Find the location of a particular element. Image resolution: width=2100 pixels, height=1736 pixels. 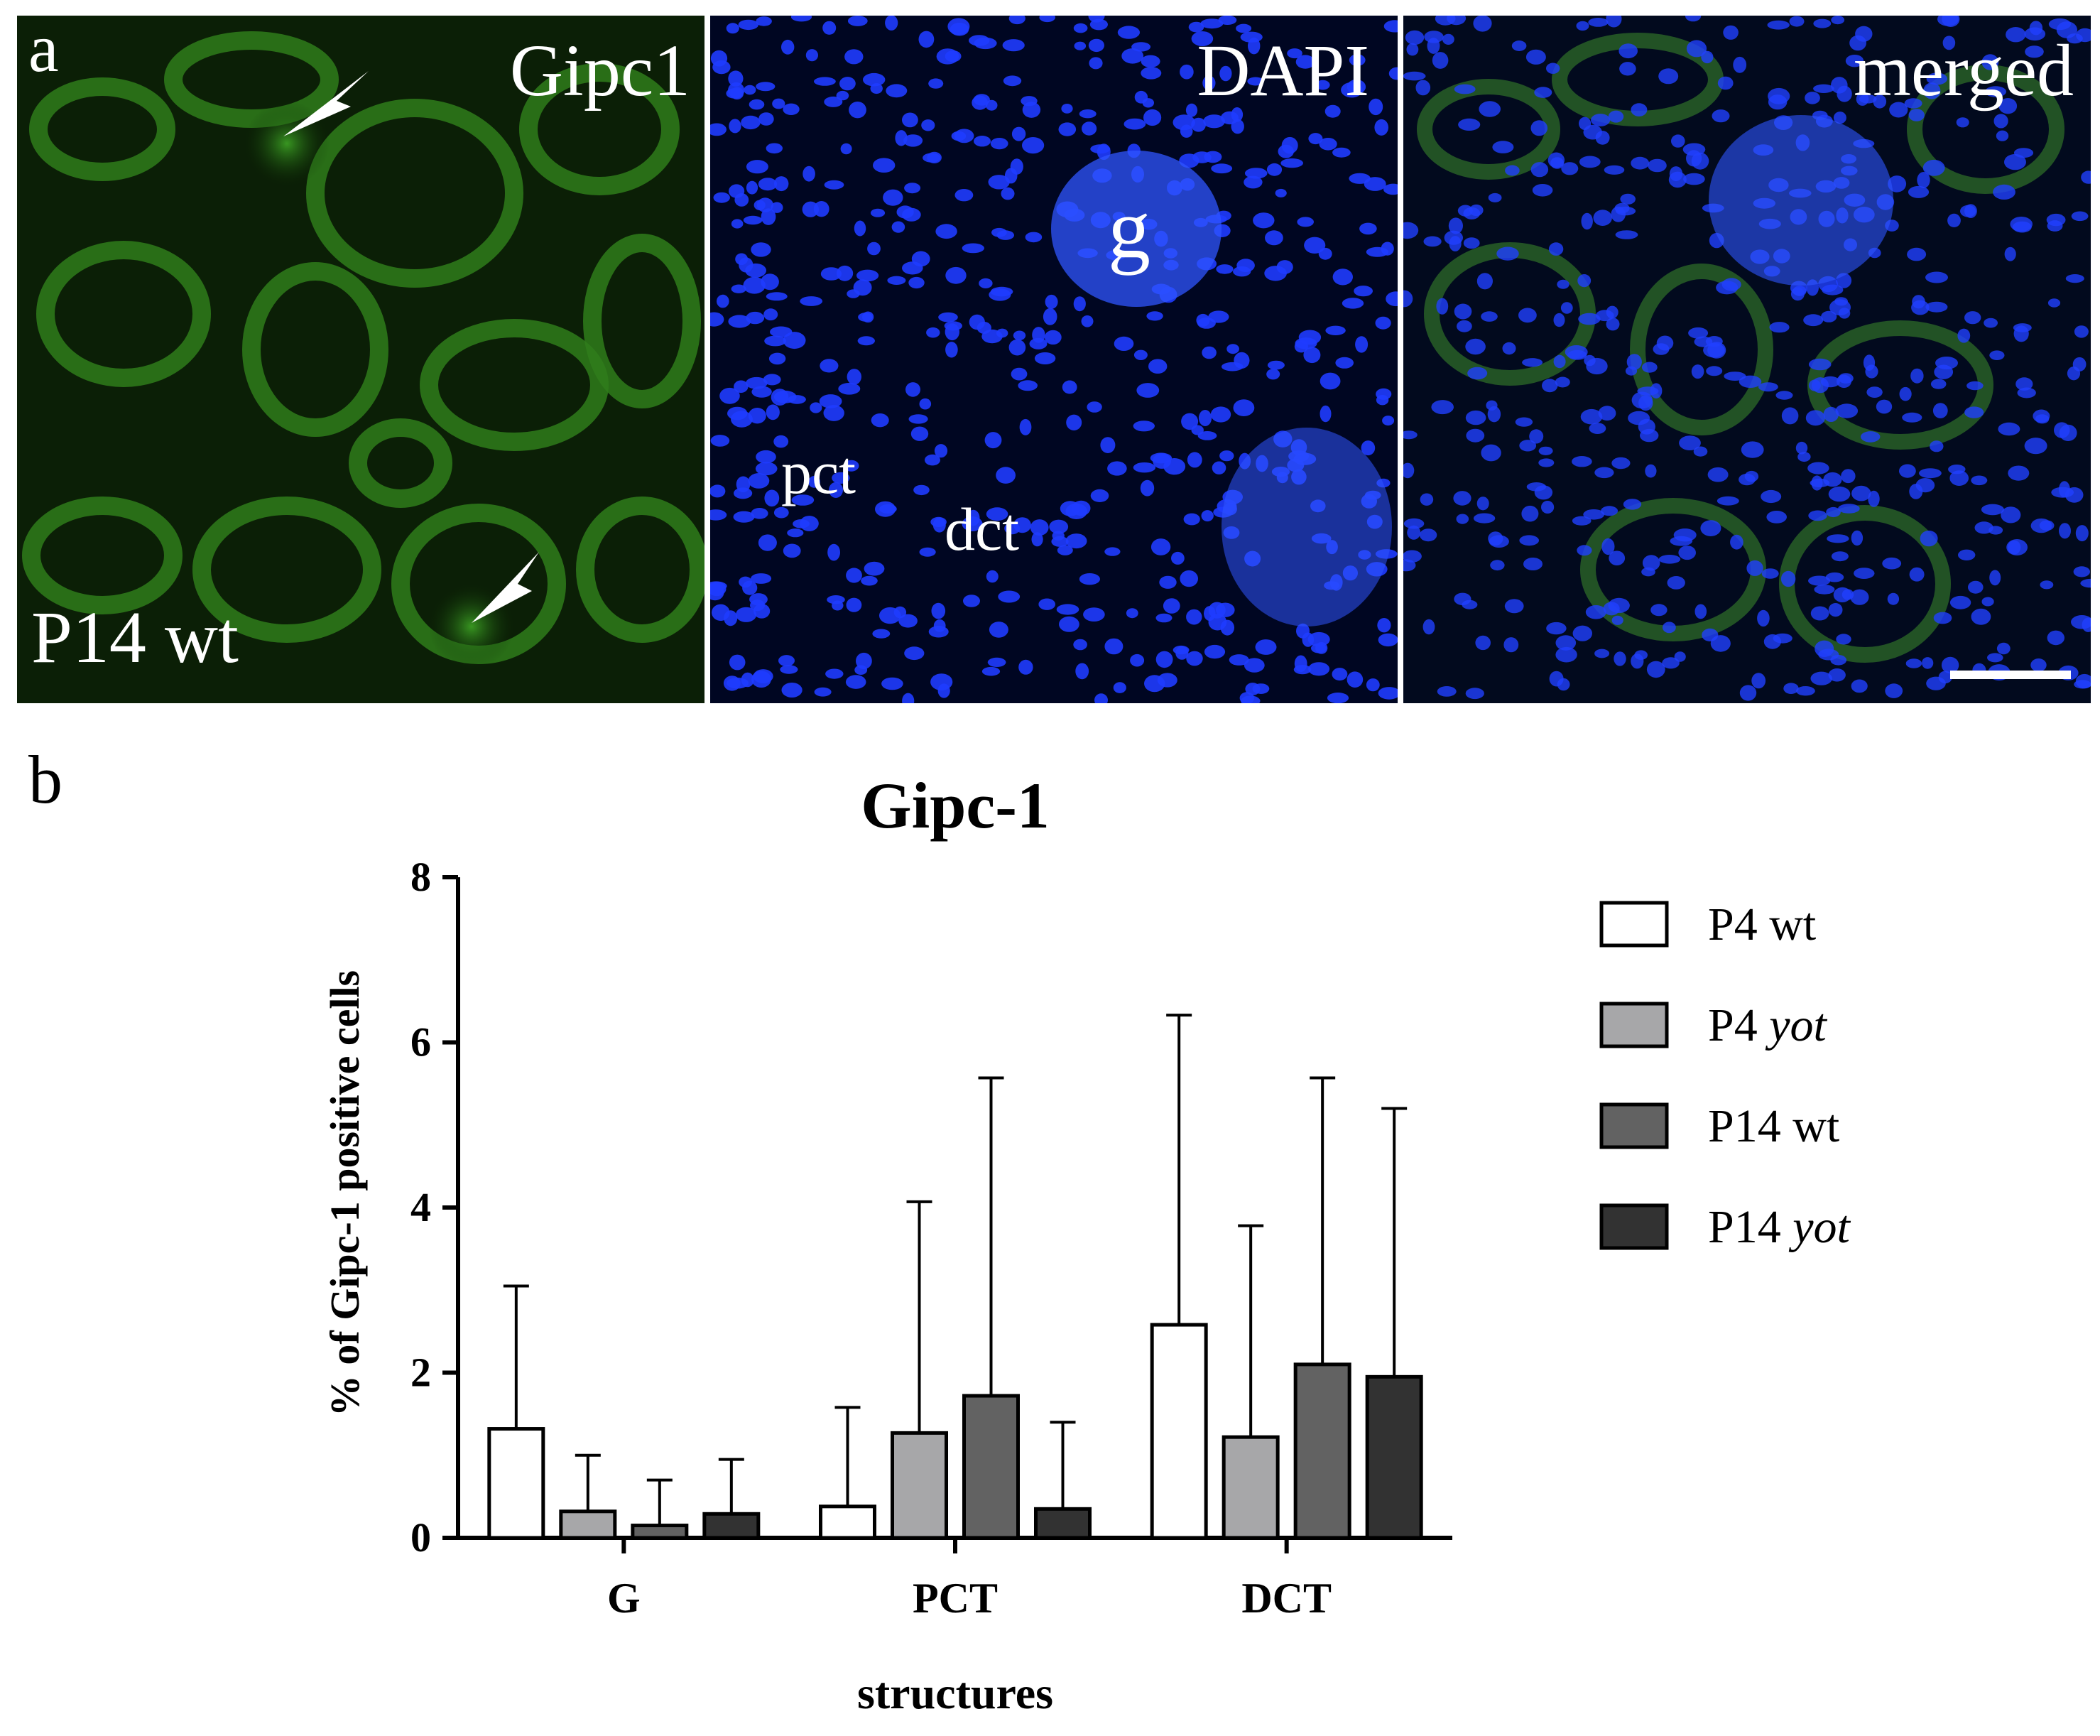

green-tissue-image is located at coordinates (360, 359).